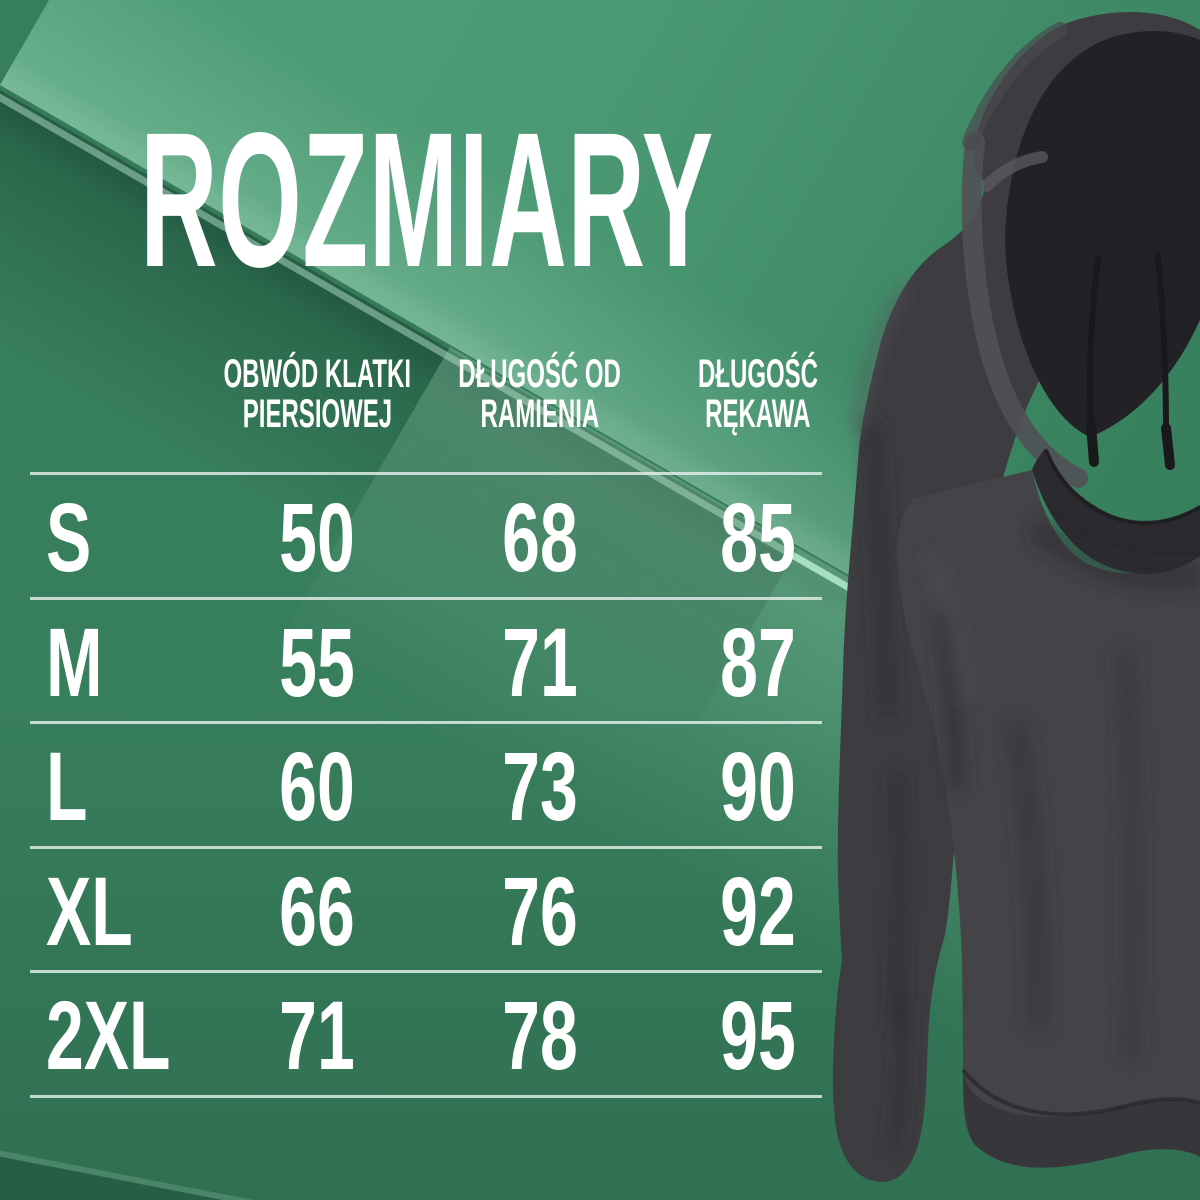 This screenshot has height=1200, width=1200. Describe the element at coordinates (758, 1035) in the screenshot. I see `table-cell-sleeve: 95` at that location.